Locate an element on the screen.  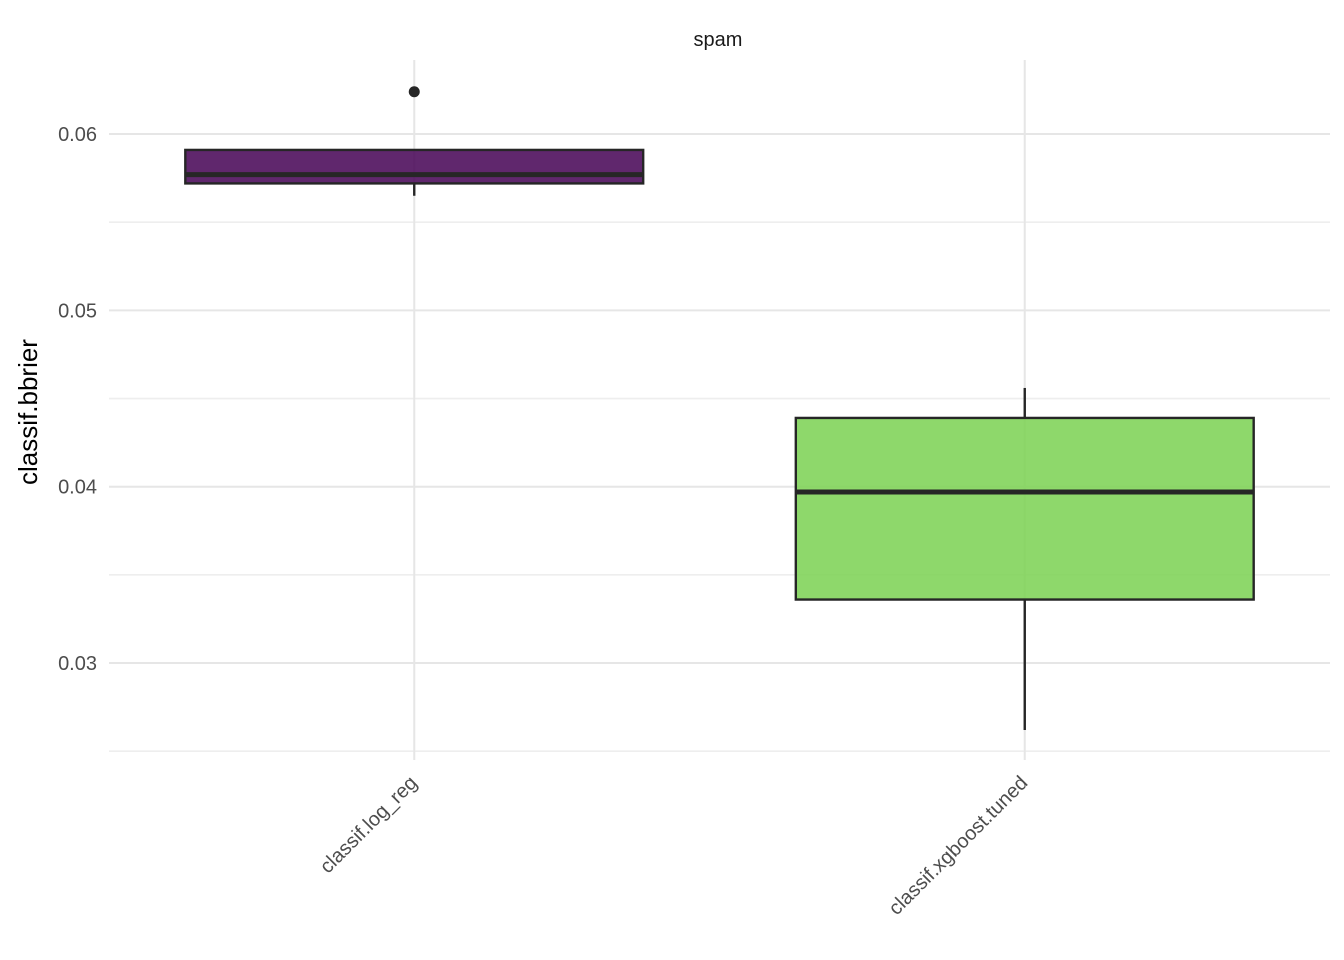
x-tick-label: classif.xgboost.tuned is located at coordinates (959, 846).